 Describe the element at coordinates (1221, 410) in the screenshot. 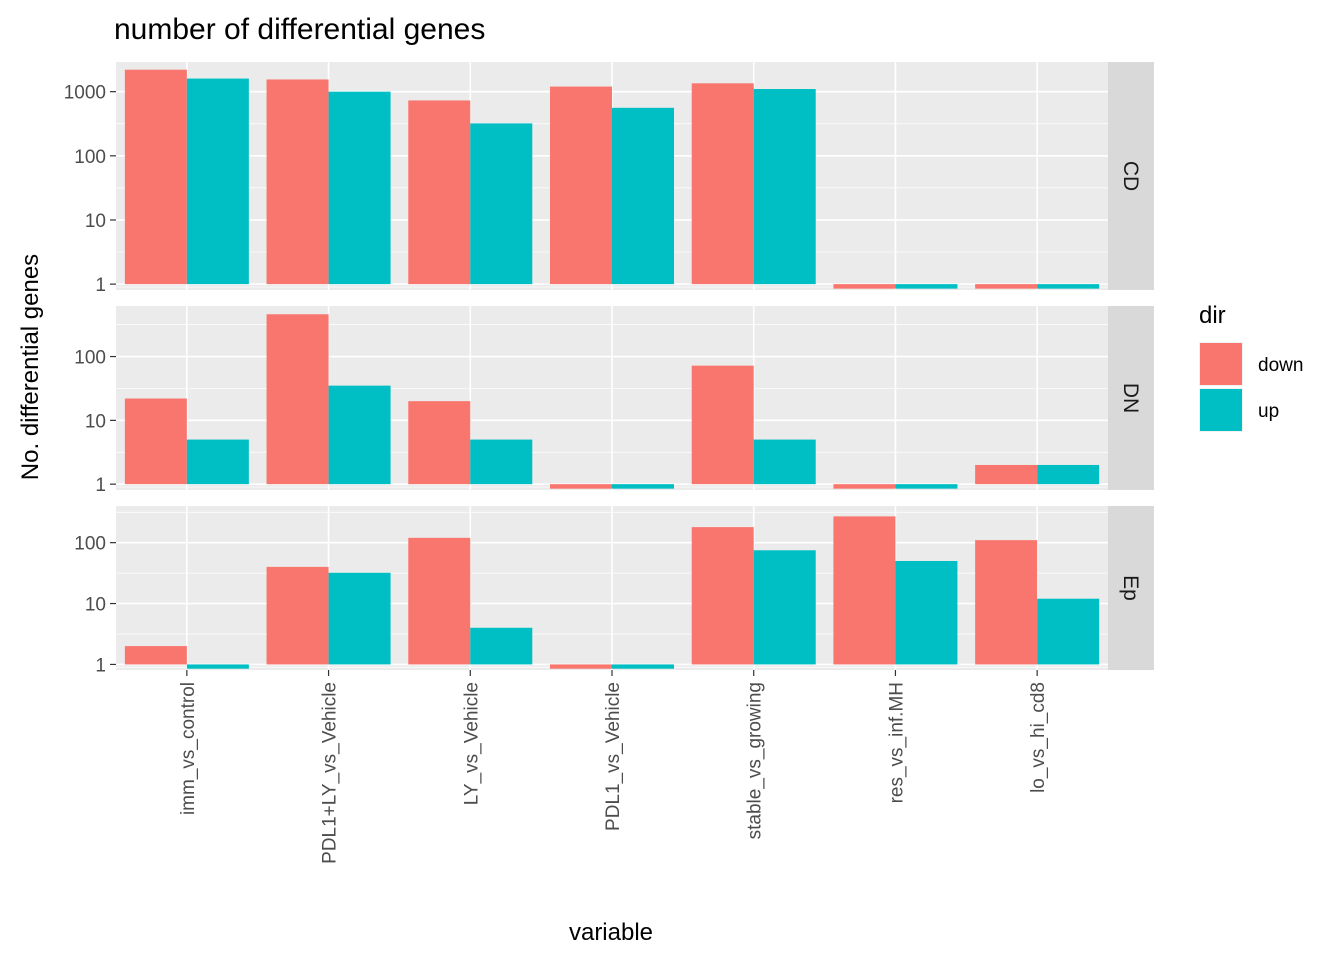

I see `legend-key-up` at that location.